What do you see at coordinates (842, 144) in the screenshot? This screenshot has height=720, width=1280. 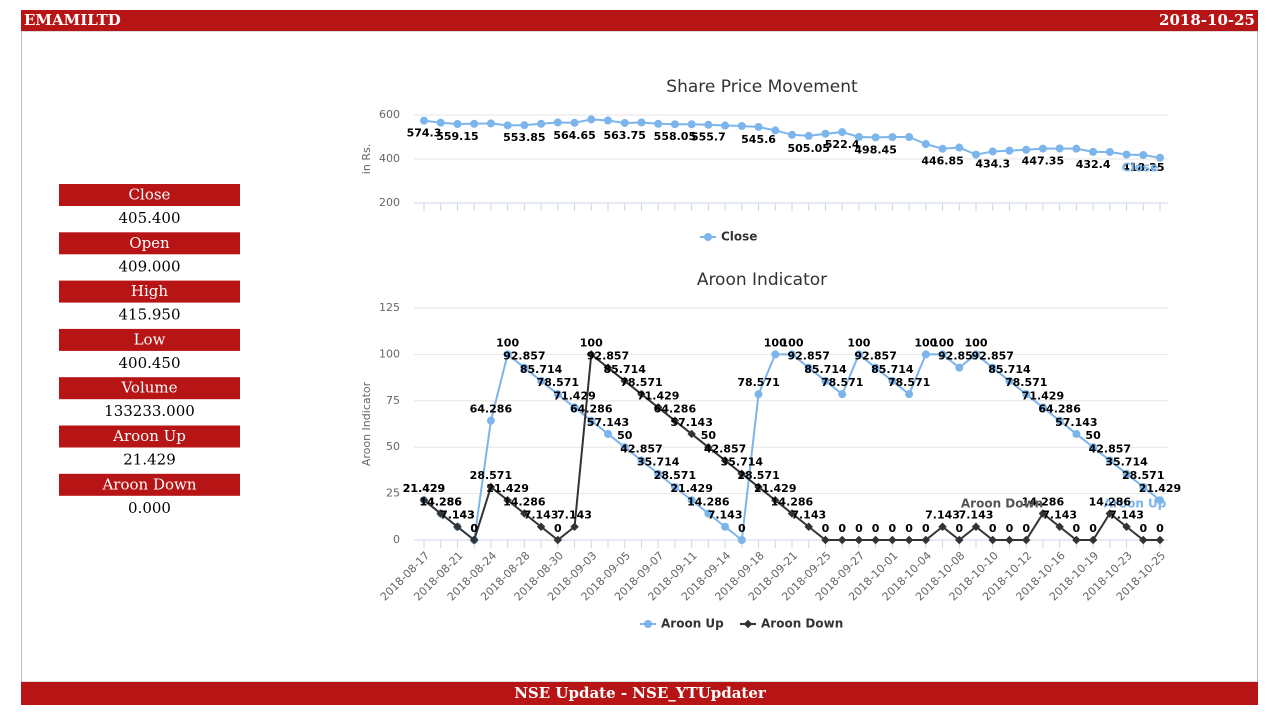 I see `data-label: 522.4` at bounding box center [842, 144].